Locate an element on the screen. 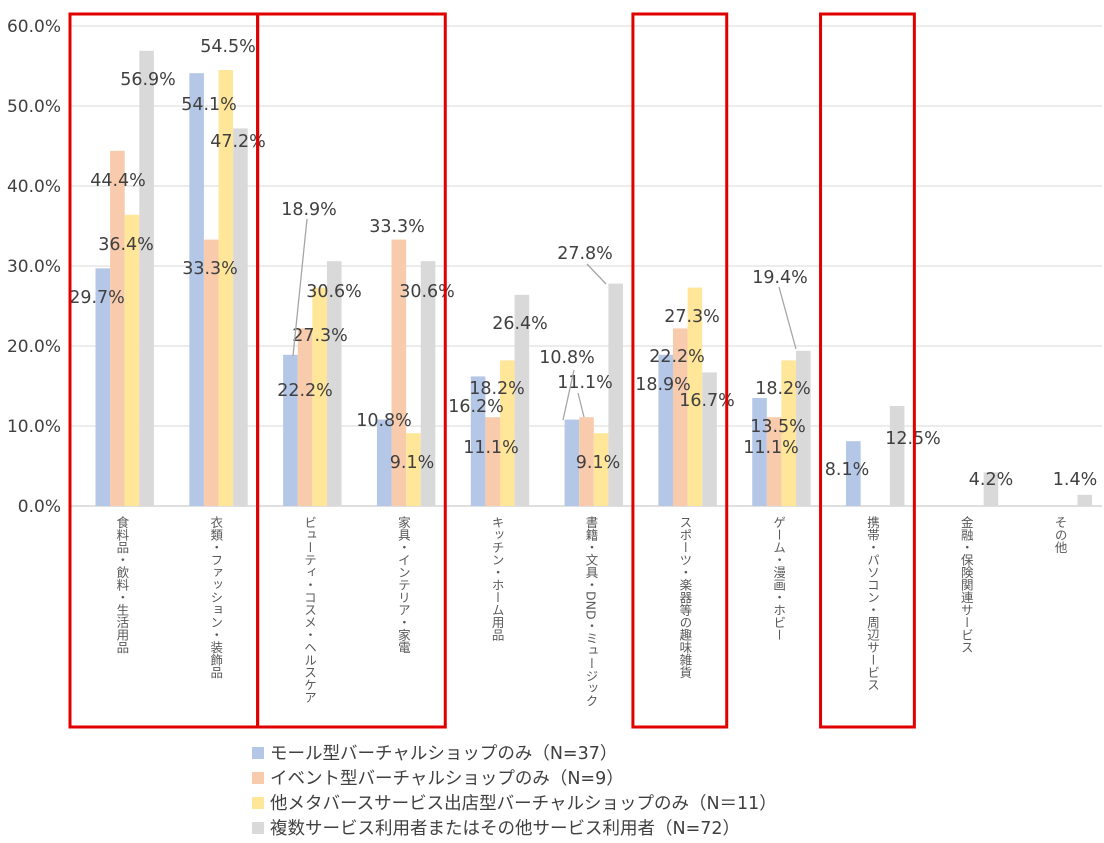 This screenshot has width=1104, height=843. legend-label: モール型バーチャルショップのみ（N=37） is located at coordinates (444, 754).